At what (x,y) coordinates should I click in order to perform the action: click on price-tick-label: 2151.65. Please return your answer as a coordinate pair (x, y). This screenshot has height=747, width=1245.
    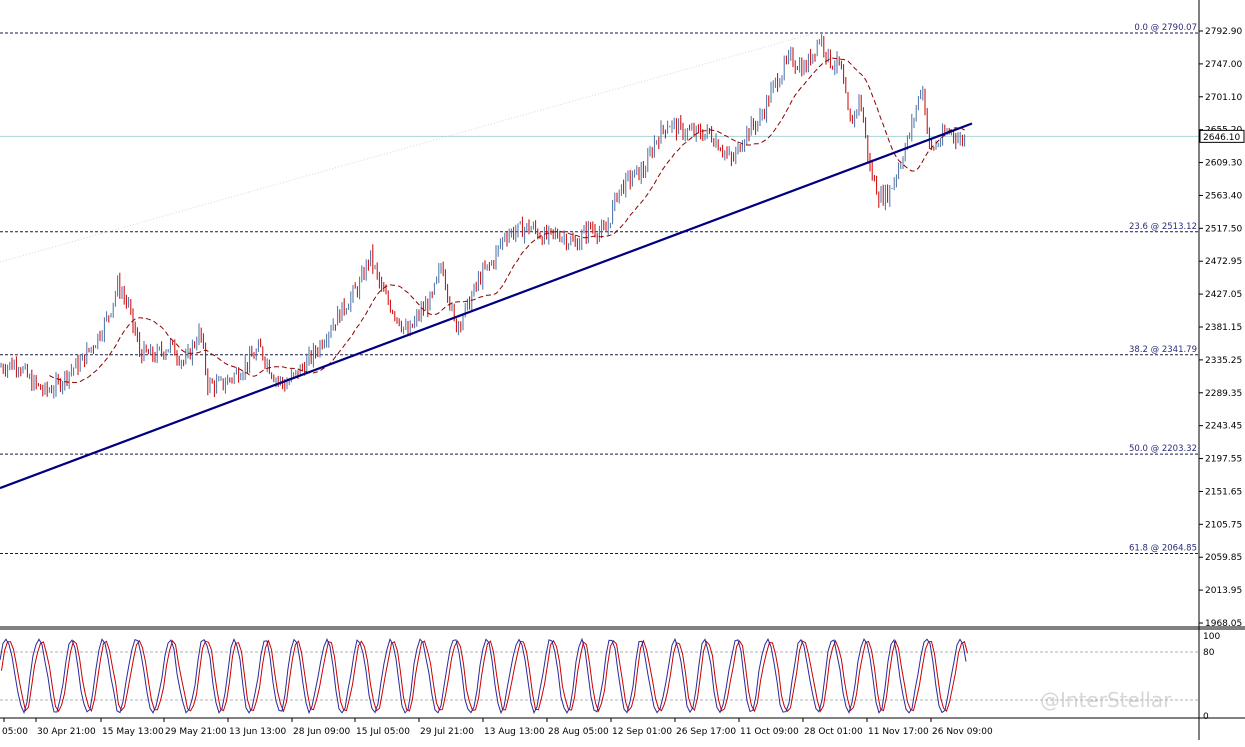
    Looking at the image, I should click on (1223, 492).